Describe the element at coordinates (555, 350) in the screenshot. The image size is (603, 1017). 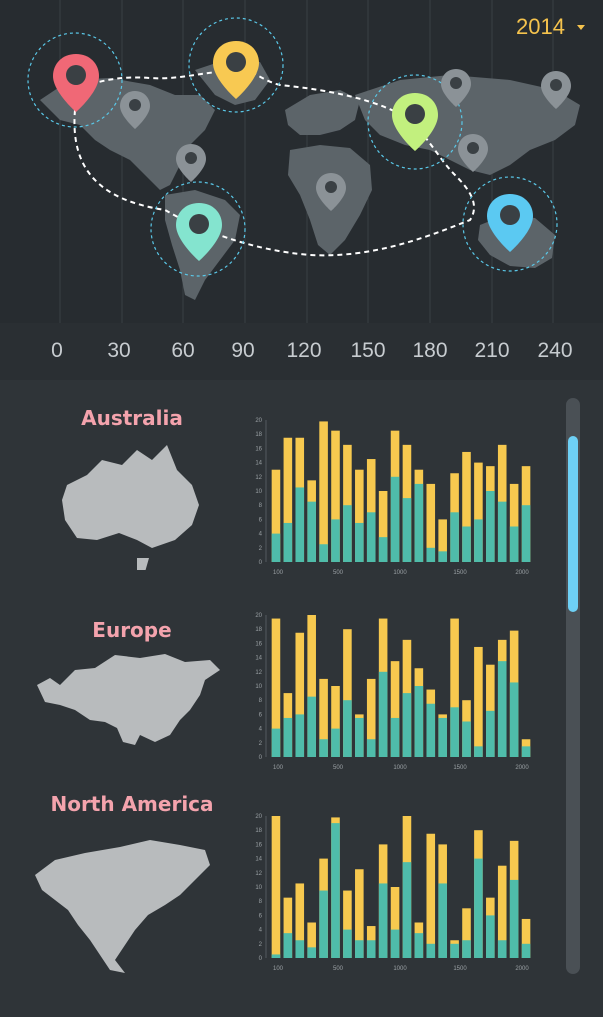
I see `axis-tick: 240` at that location.